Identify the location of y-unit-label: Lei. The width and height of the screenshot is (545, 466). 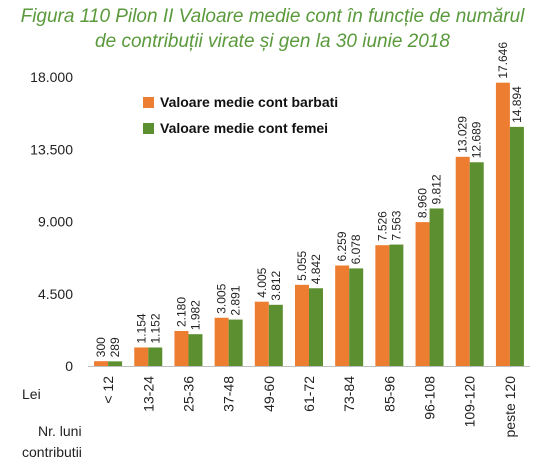
(31, 394).